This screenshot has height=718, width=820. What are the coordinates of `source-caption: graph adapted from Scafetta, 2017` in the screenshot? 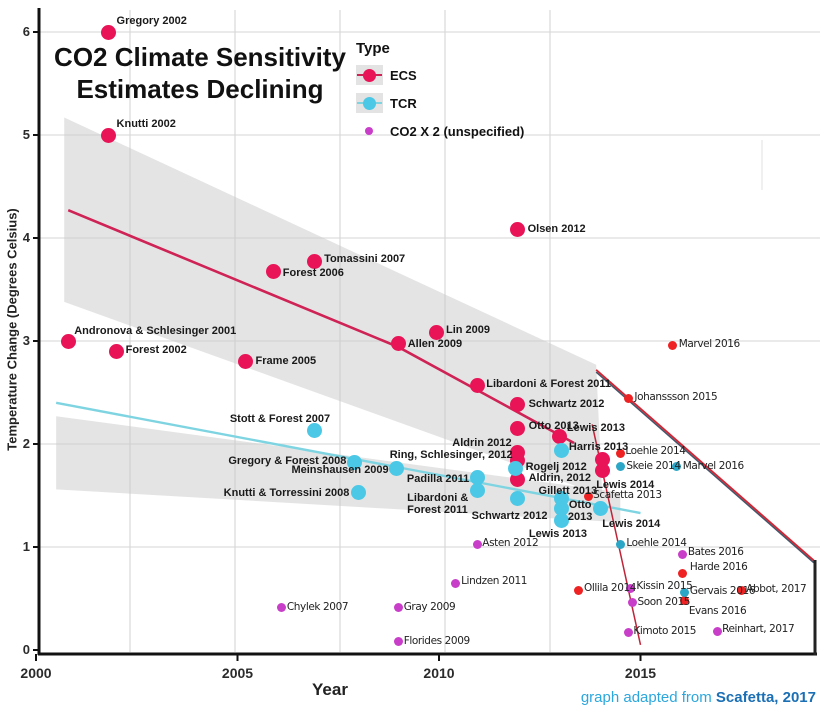 It's located at (698, 697).